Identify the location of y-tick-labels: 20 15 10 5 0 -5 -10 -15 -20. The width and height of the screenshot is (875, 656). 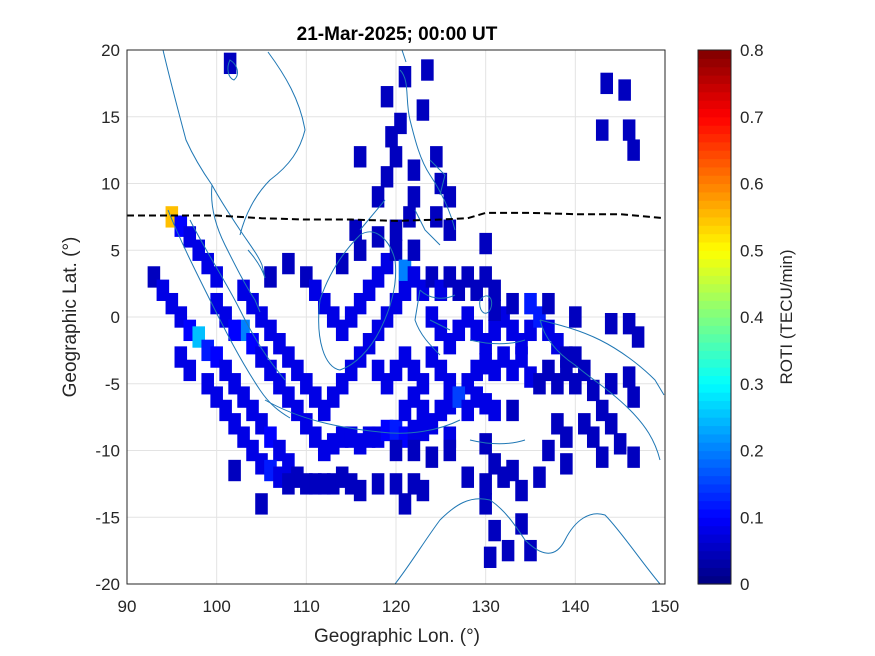
(107, 317).